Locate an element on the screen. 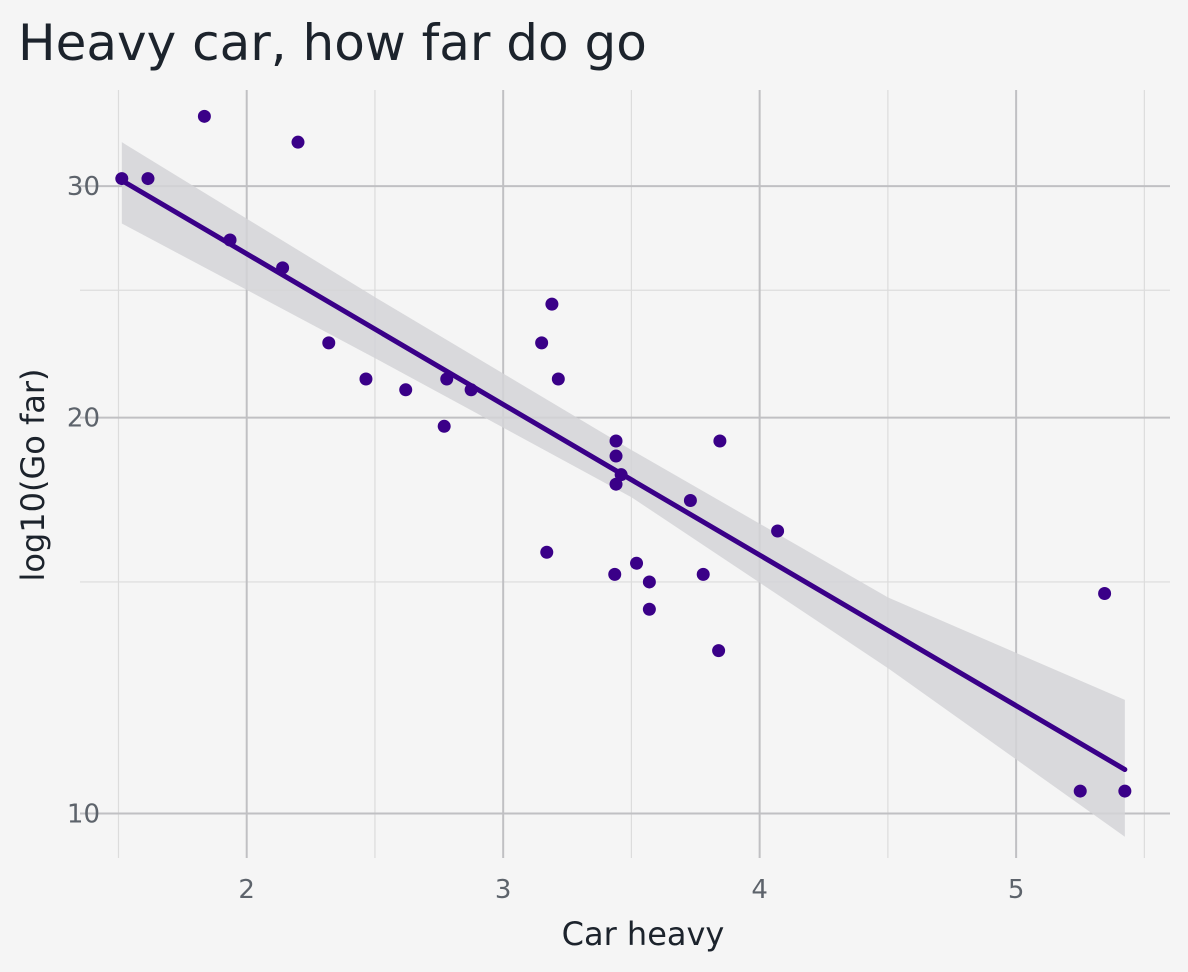 This screenshot has height=972, width=1188. x-tick-label: 2 is located at coordinates (246, 890).